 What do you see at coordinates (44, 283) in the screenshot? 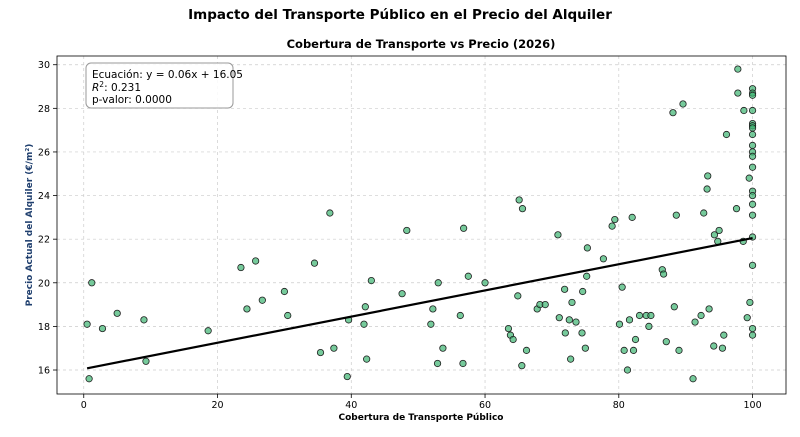
I see `y-tick-label: 20` at bounding box center [44, 283].